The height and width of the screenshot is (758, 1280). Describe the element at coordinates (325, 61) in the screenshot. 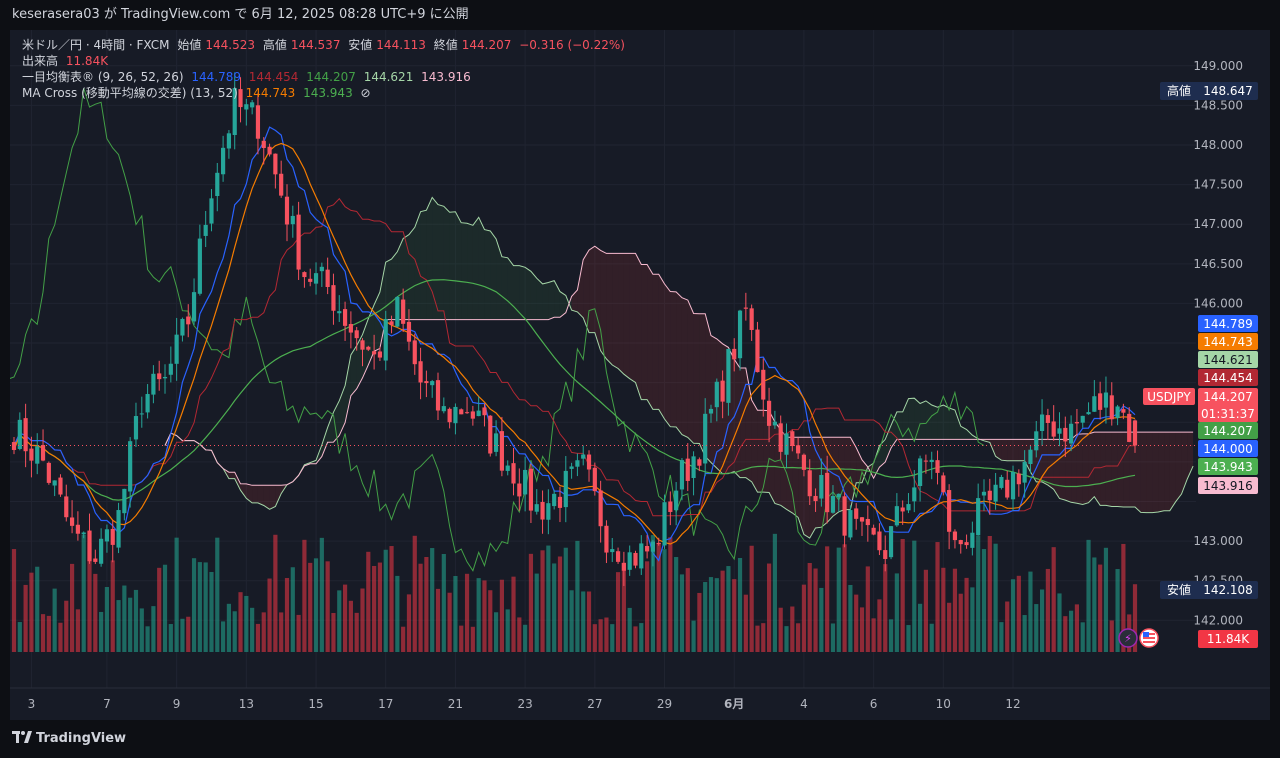

I see `legend-volume-row: 出来高 11.84K` at that location.